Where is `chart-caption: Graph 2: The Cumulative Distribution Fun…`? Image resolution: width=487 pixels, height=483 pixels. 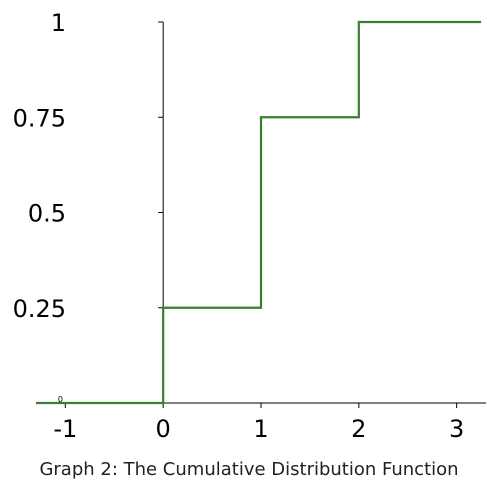
chart-caption: Graph 2: The Cumulative Distribution Fun… is located at coordinates (248, 469).